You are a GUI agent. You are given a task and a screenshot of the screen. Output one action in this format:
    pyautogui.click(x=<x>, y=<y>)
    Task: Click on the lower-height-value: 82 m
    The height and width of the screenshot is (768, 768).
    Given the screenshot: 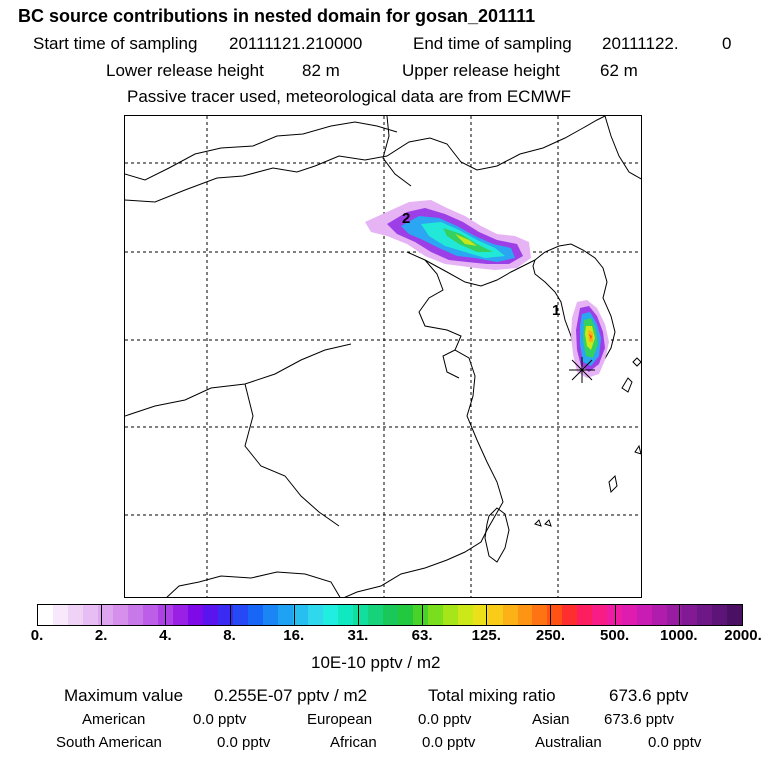 What is the action you would take?
    pyautogui.click(x=321, y=70)
    